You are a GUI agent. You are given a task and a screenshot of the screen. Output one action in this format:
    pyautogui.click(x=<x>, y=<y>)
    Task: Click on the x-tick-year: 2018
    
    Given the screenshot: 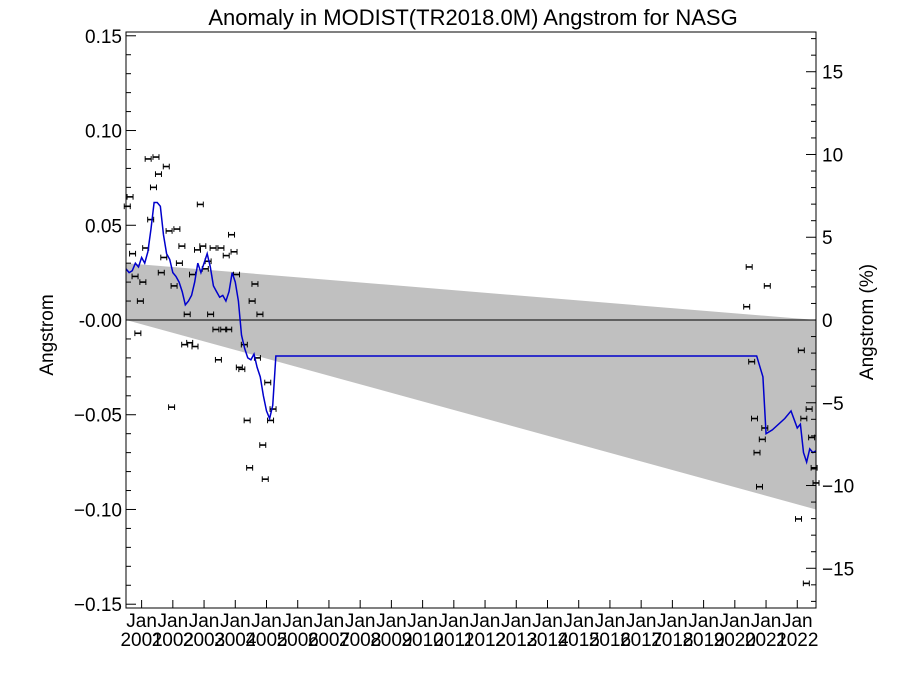 What is the action you would take?
    pyautogui.click(x=672, y=640)
    